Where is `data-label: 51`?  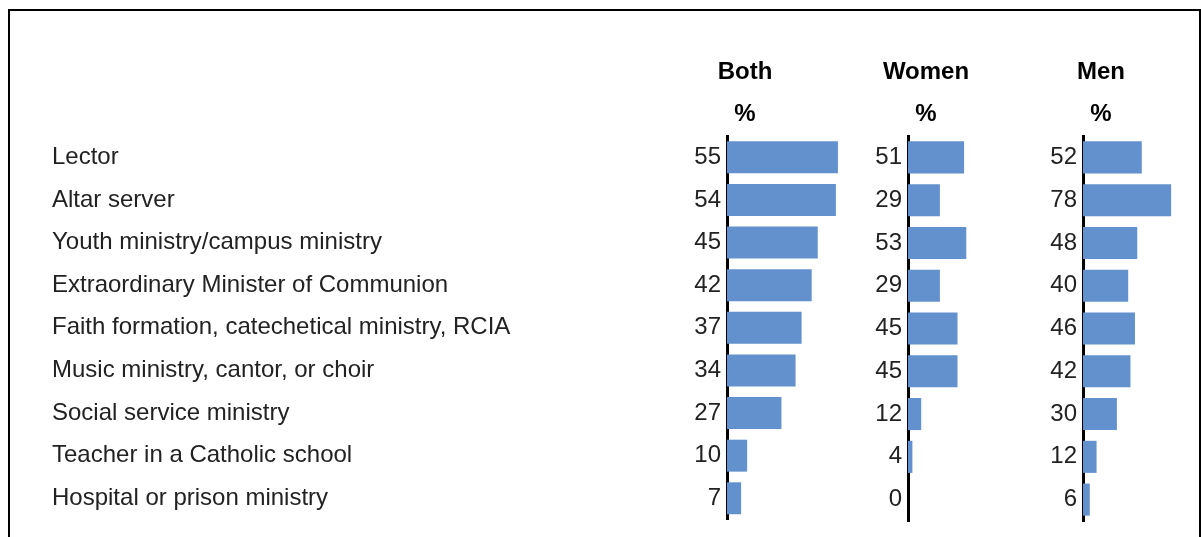 data-label: 51 is located at coordinates (888, 156).